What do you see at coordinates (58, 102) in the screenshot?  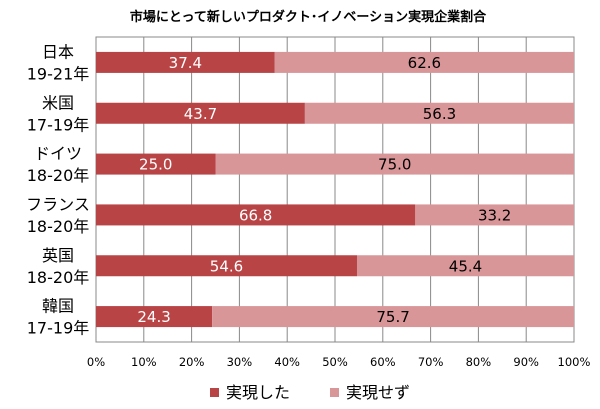 I see `category-label: 米国` at bounding box center [58, 102].